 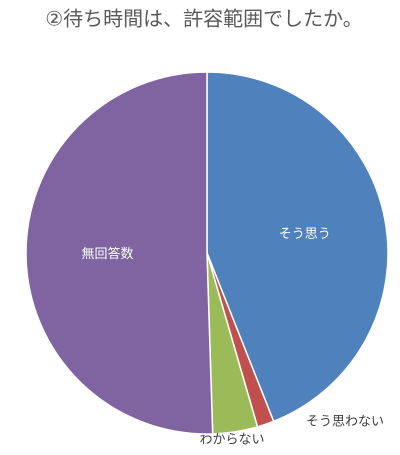 What do you see at coordinates (345, 422) in the screenshot?
I see `slice-label: そう思わない` at bounding box center [345, 422].